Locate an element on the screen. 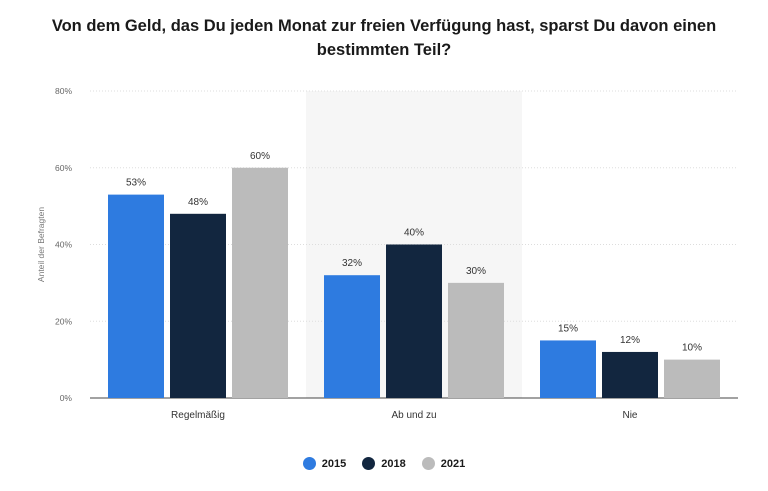 The image size is (768, 491). data-label: 32% is located at coordinates (352, 263).